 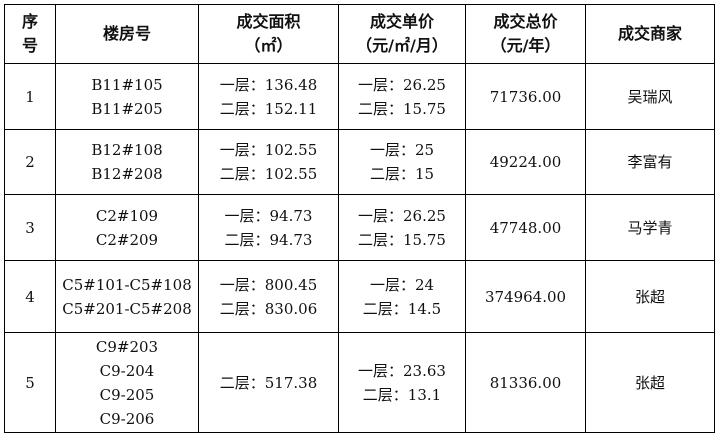 I want to click on cell-total: 81336.00, so click(x=525, y=382).